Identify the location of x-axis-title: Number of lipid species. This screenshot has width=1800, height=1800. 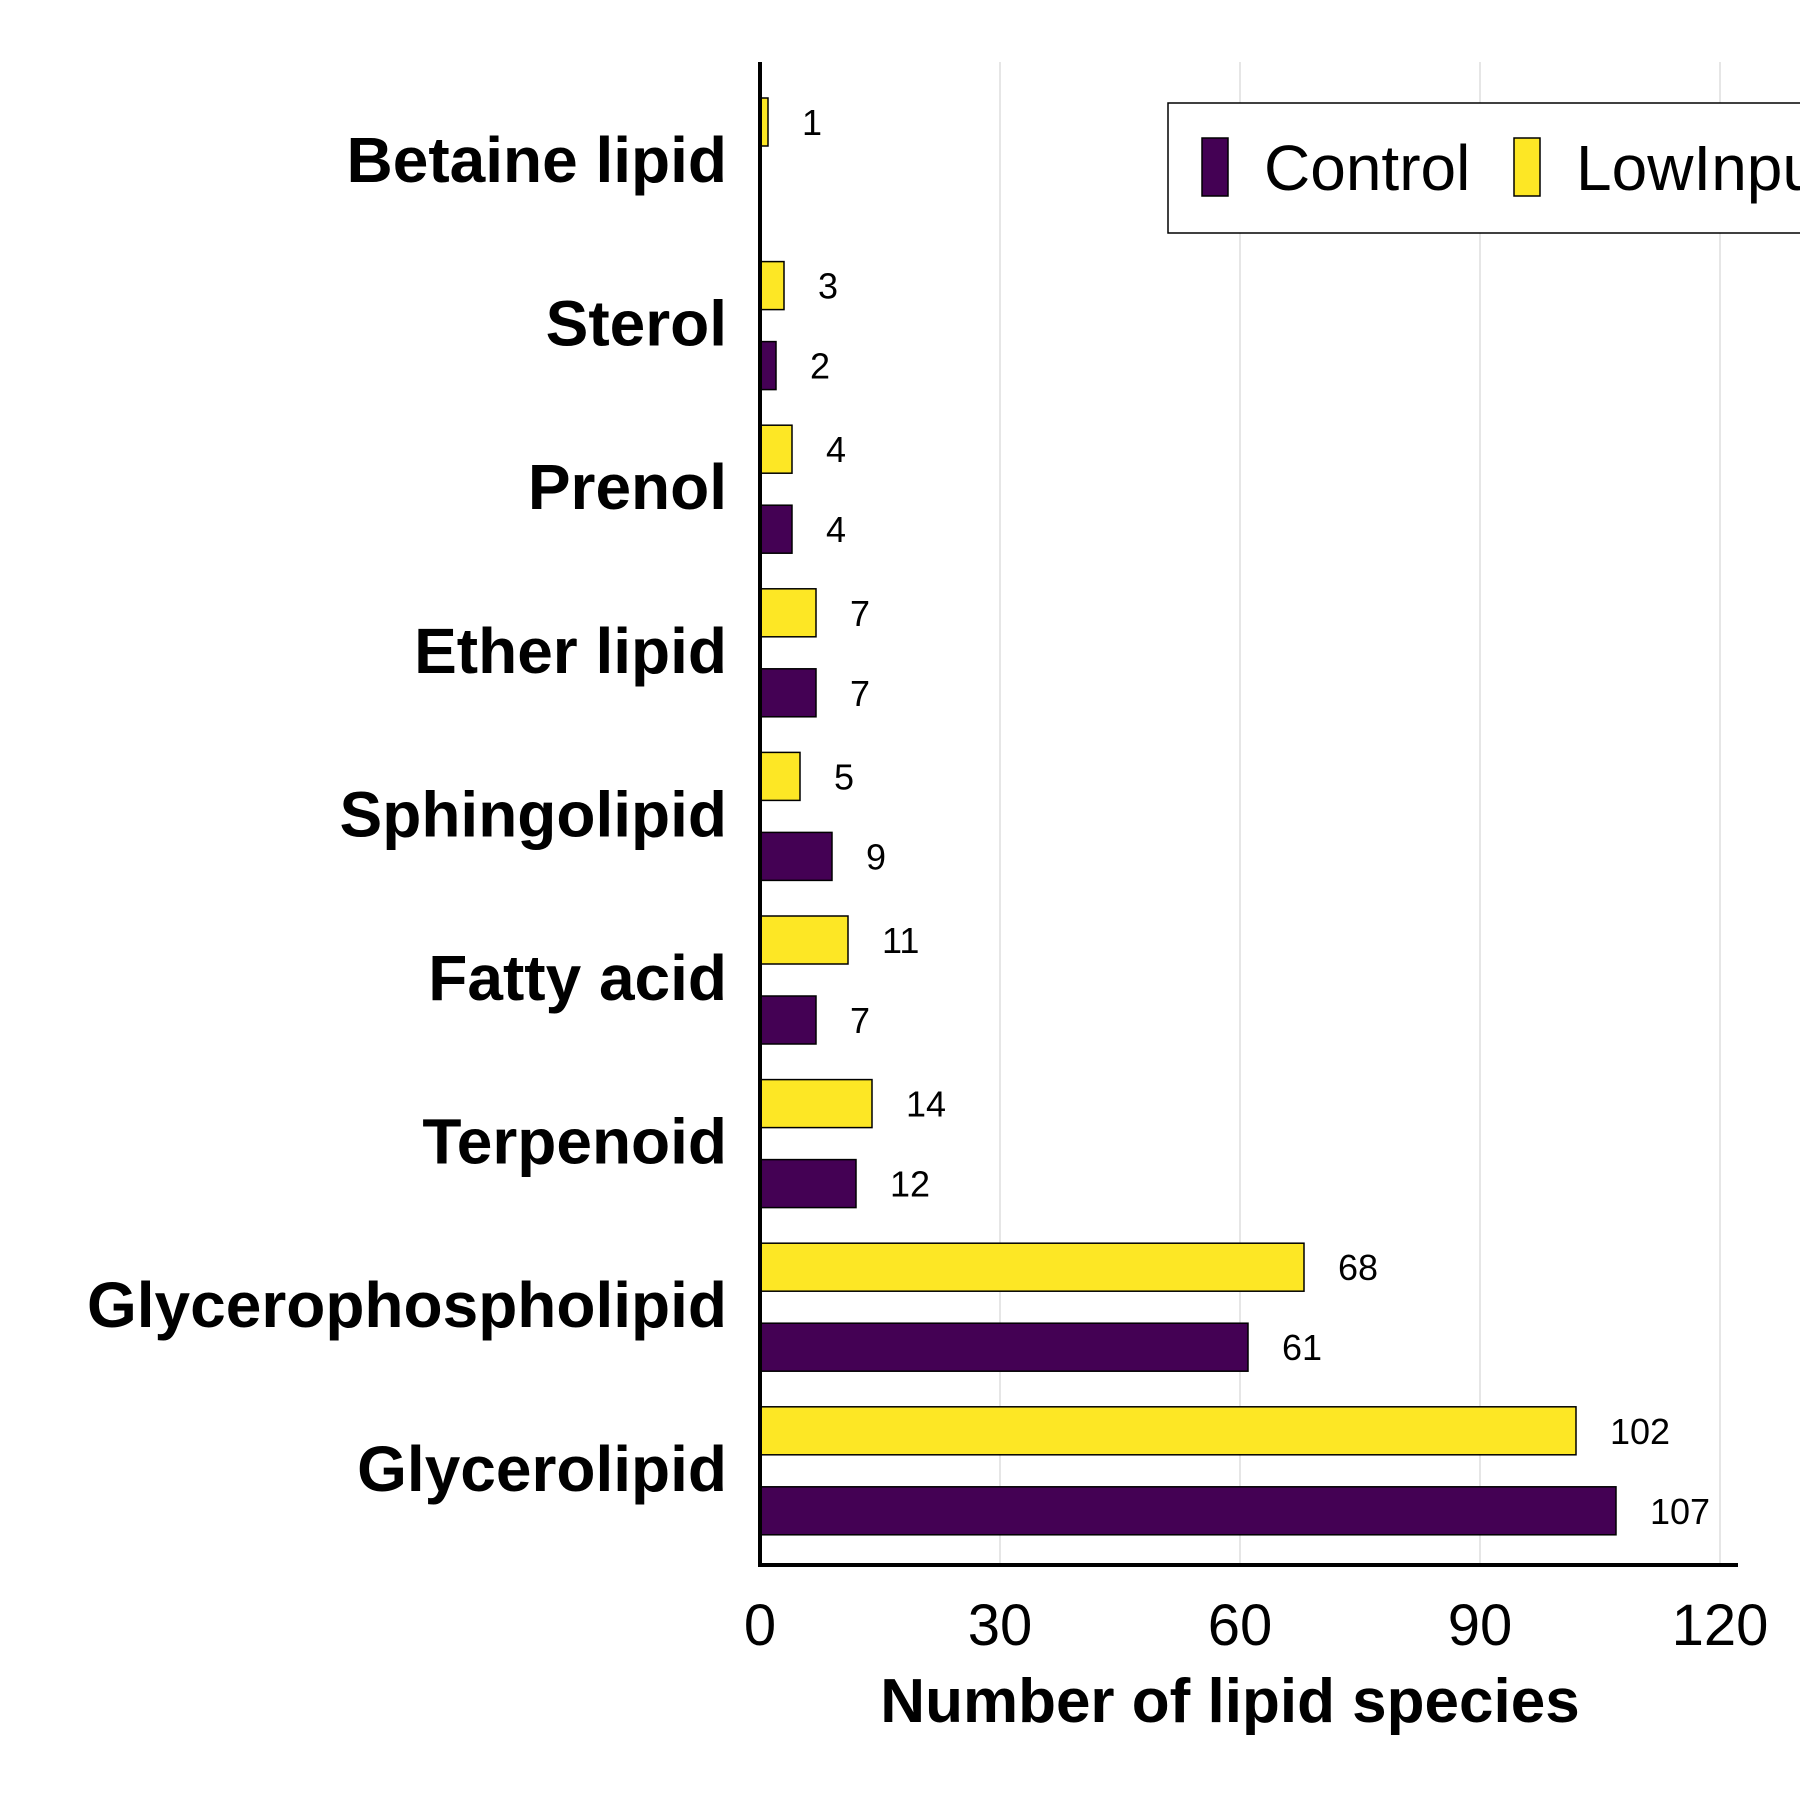
(1229, 1701).